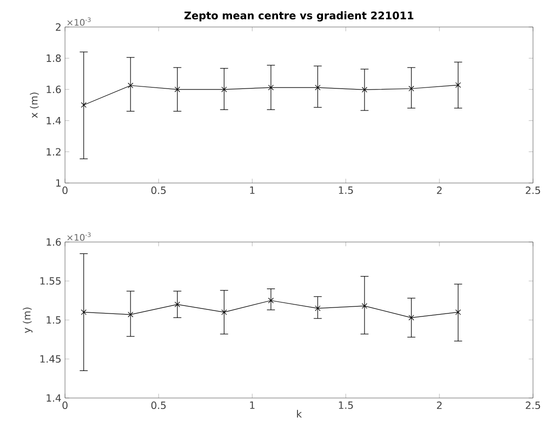 The image size is (551, 431). What do you see at coordinates (34, 105) in the screenshot?
I see `y-axis-title: x (m)` at bounding box center [34, 105].